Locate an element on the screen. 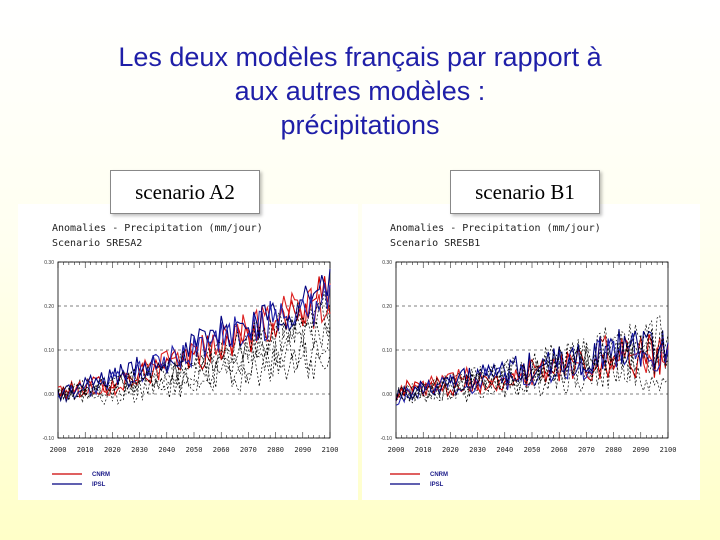 The height and width of the screenshot is (540, 720). plot-frame is located at coordinates (194, 350).